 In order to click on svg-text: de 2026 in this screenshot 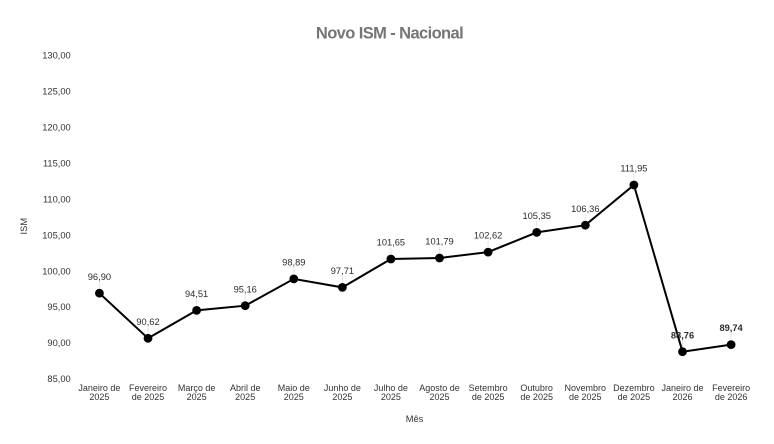, I will do `click(731, 397)`.